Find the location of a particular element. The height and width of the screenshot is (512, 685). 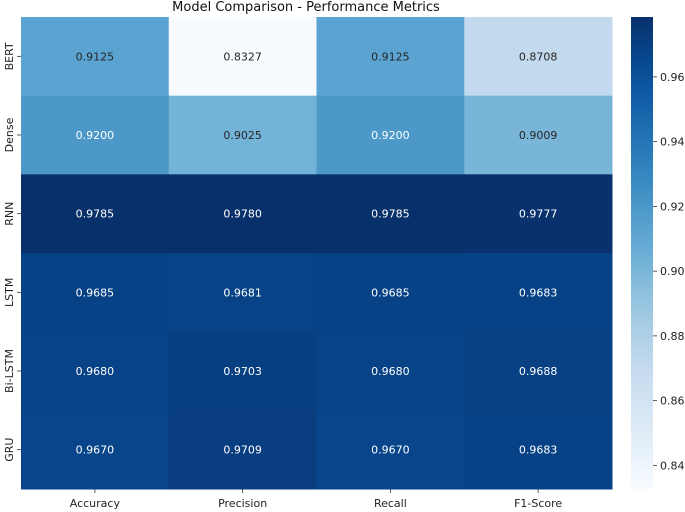

y-tick-label-bert: BERT is located at coordinates (9, 56).